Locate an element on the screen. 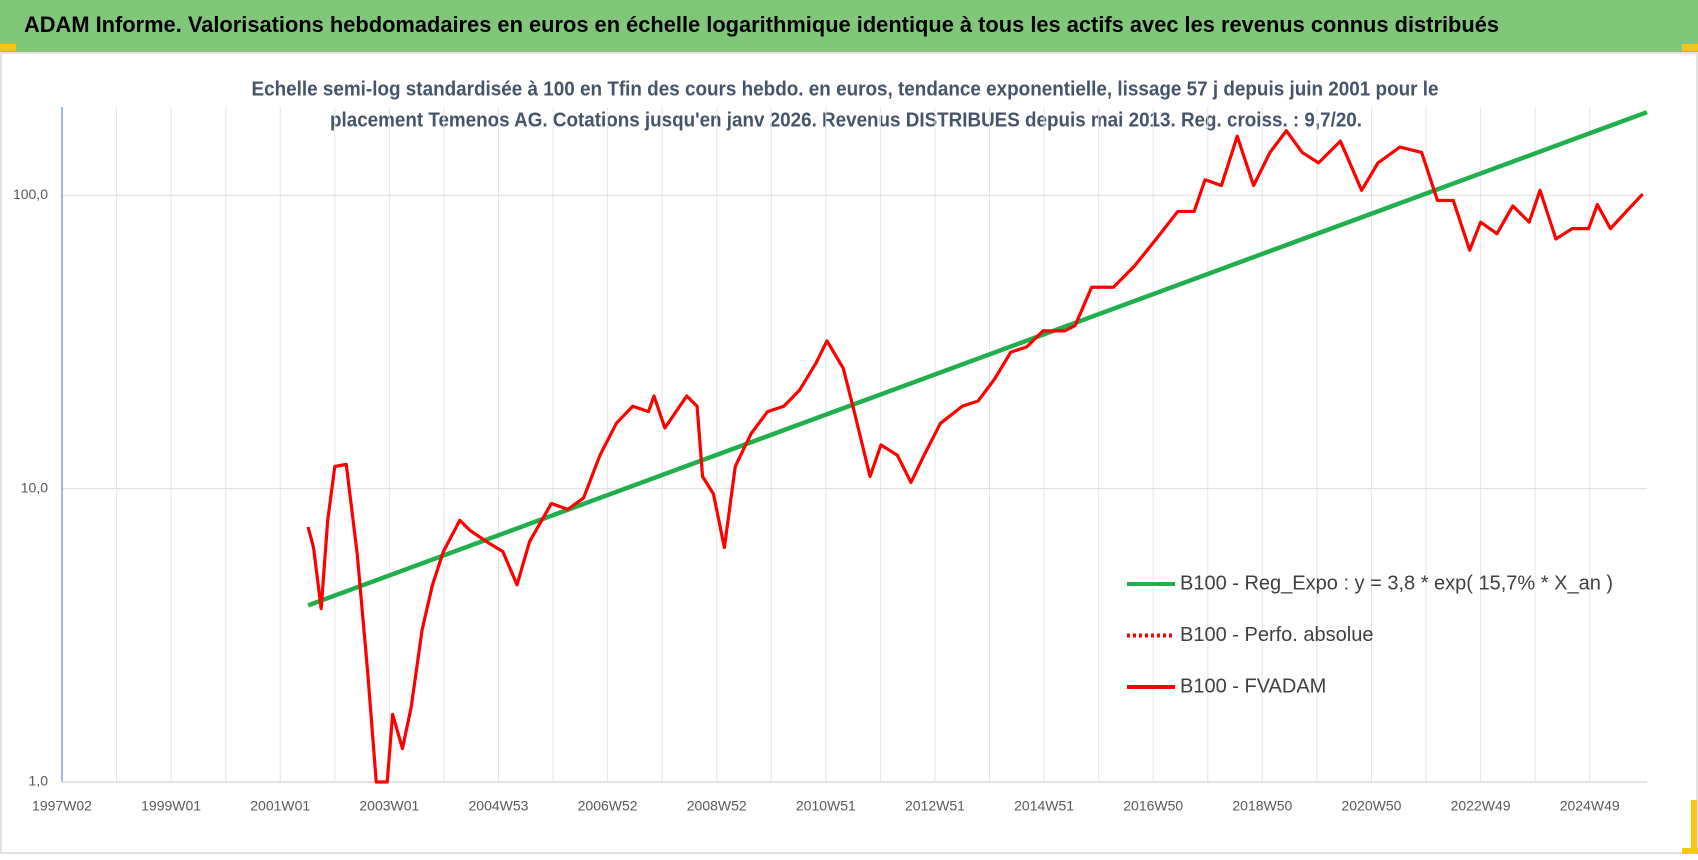  header-bar is located at coordinates (849, 26).